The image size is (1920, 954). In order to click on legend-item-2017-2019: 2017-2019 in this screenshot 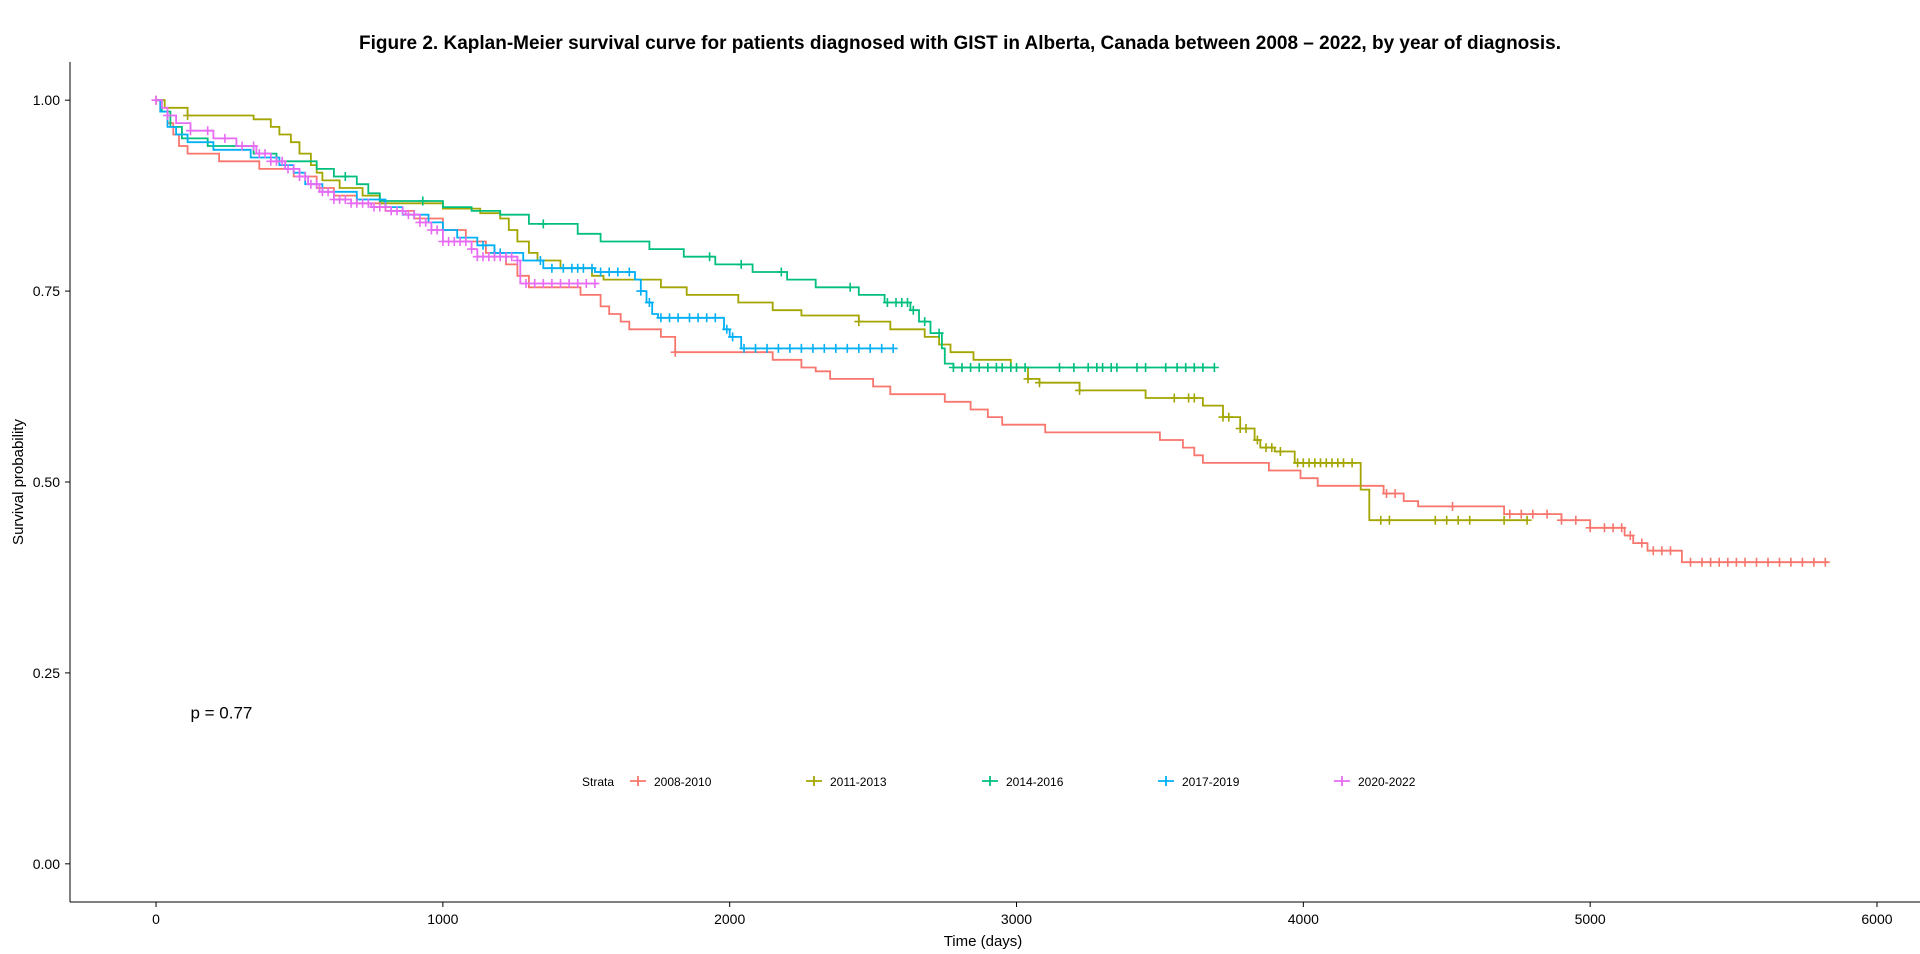, I will do `click(1199, 782)`.